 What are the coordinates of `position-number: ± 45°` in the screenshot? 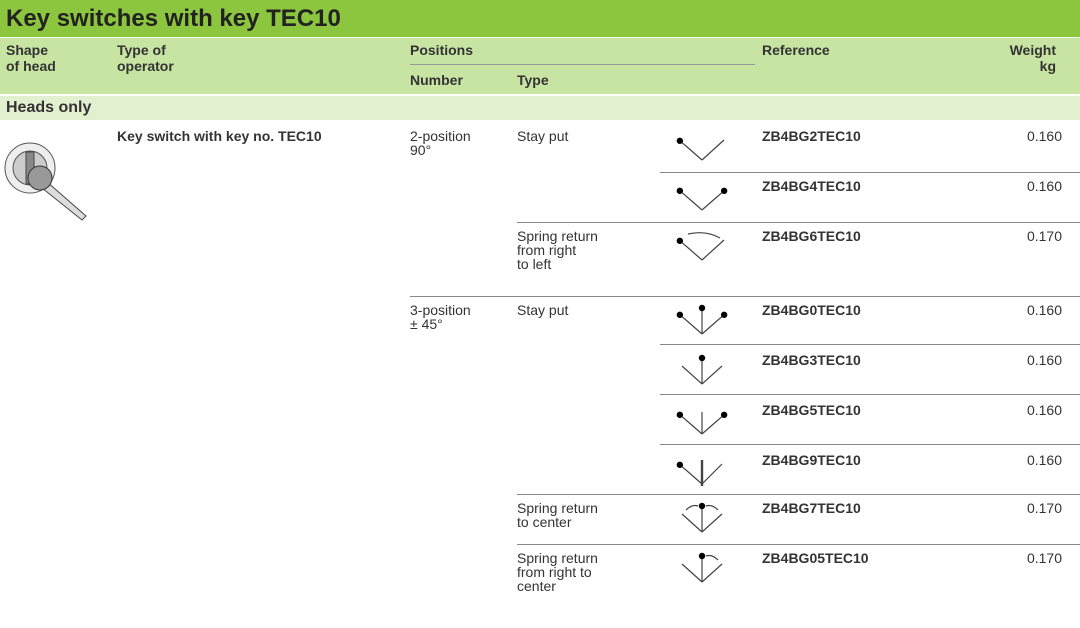 It's located at (426, 324).